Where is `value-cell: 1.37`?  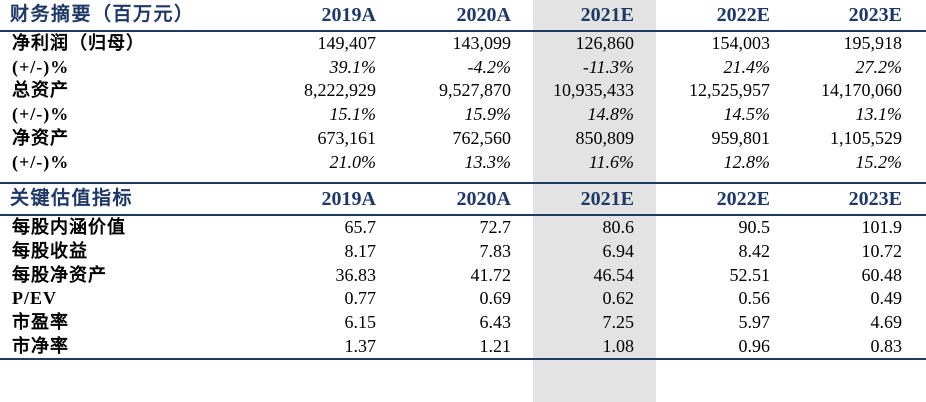
value-cell: 1.37 is located at coordinates (330, 347).